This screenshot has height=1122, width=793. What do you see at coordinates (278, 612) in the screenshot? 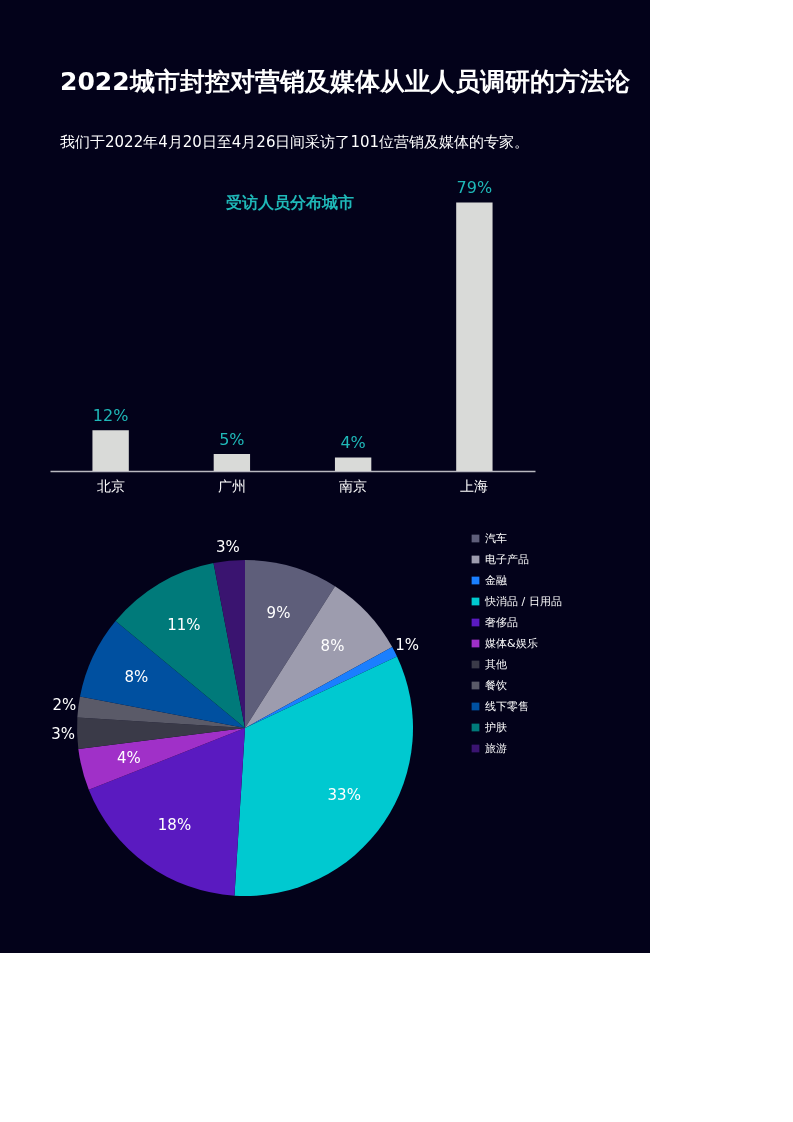
I see `data-label: 9%` at bounding box center [278, 612].